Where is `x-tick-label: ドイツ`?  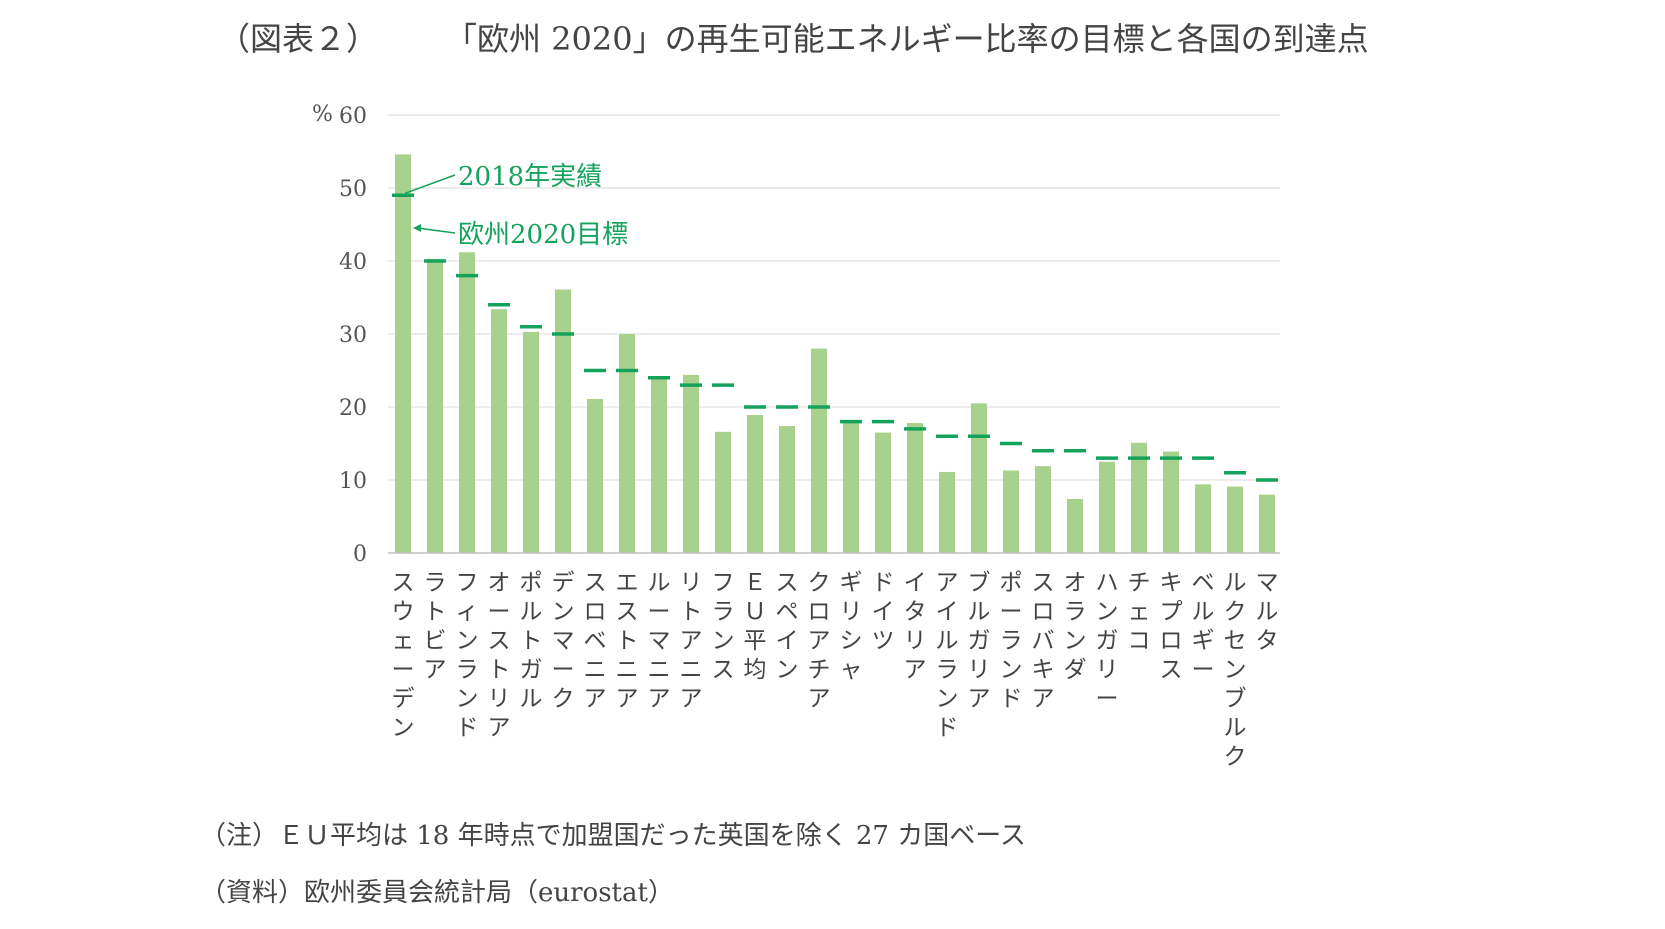
x-tick-label: ドイツ is located at coordinates (883, 612).